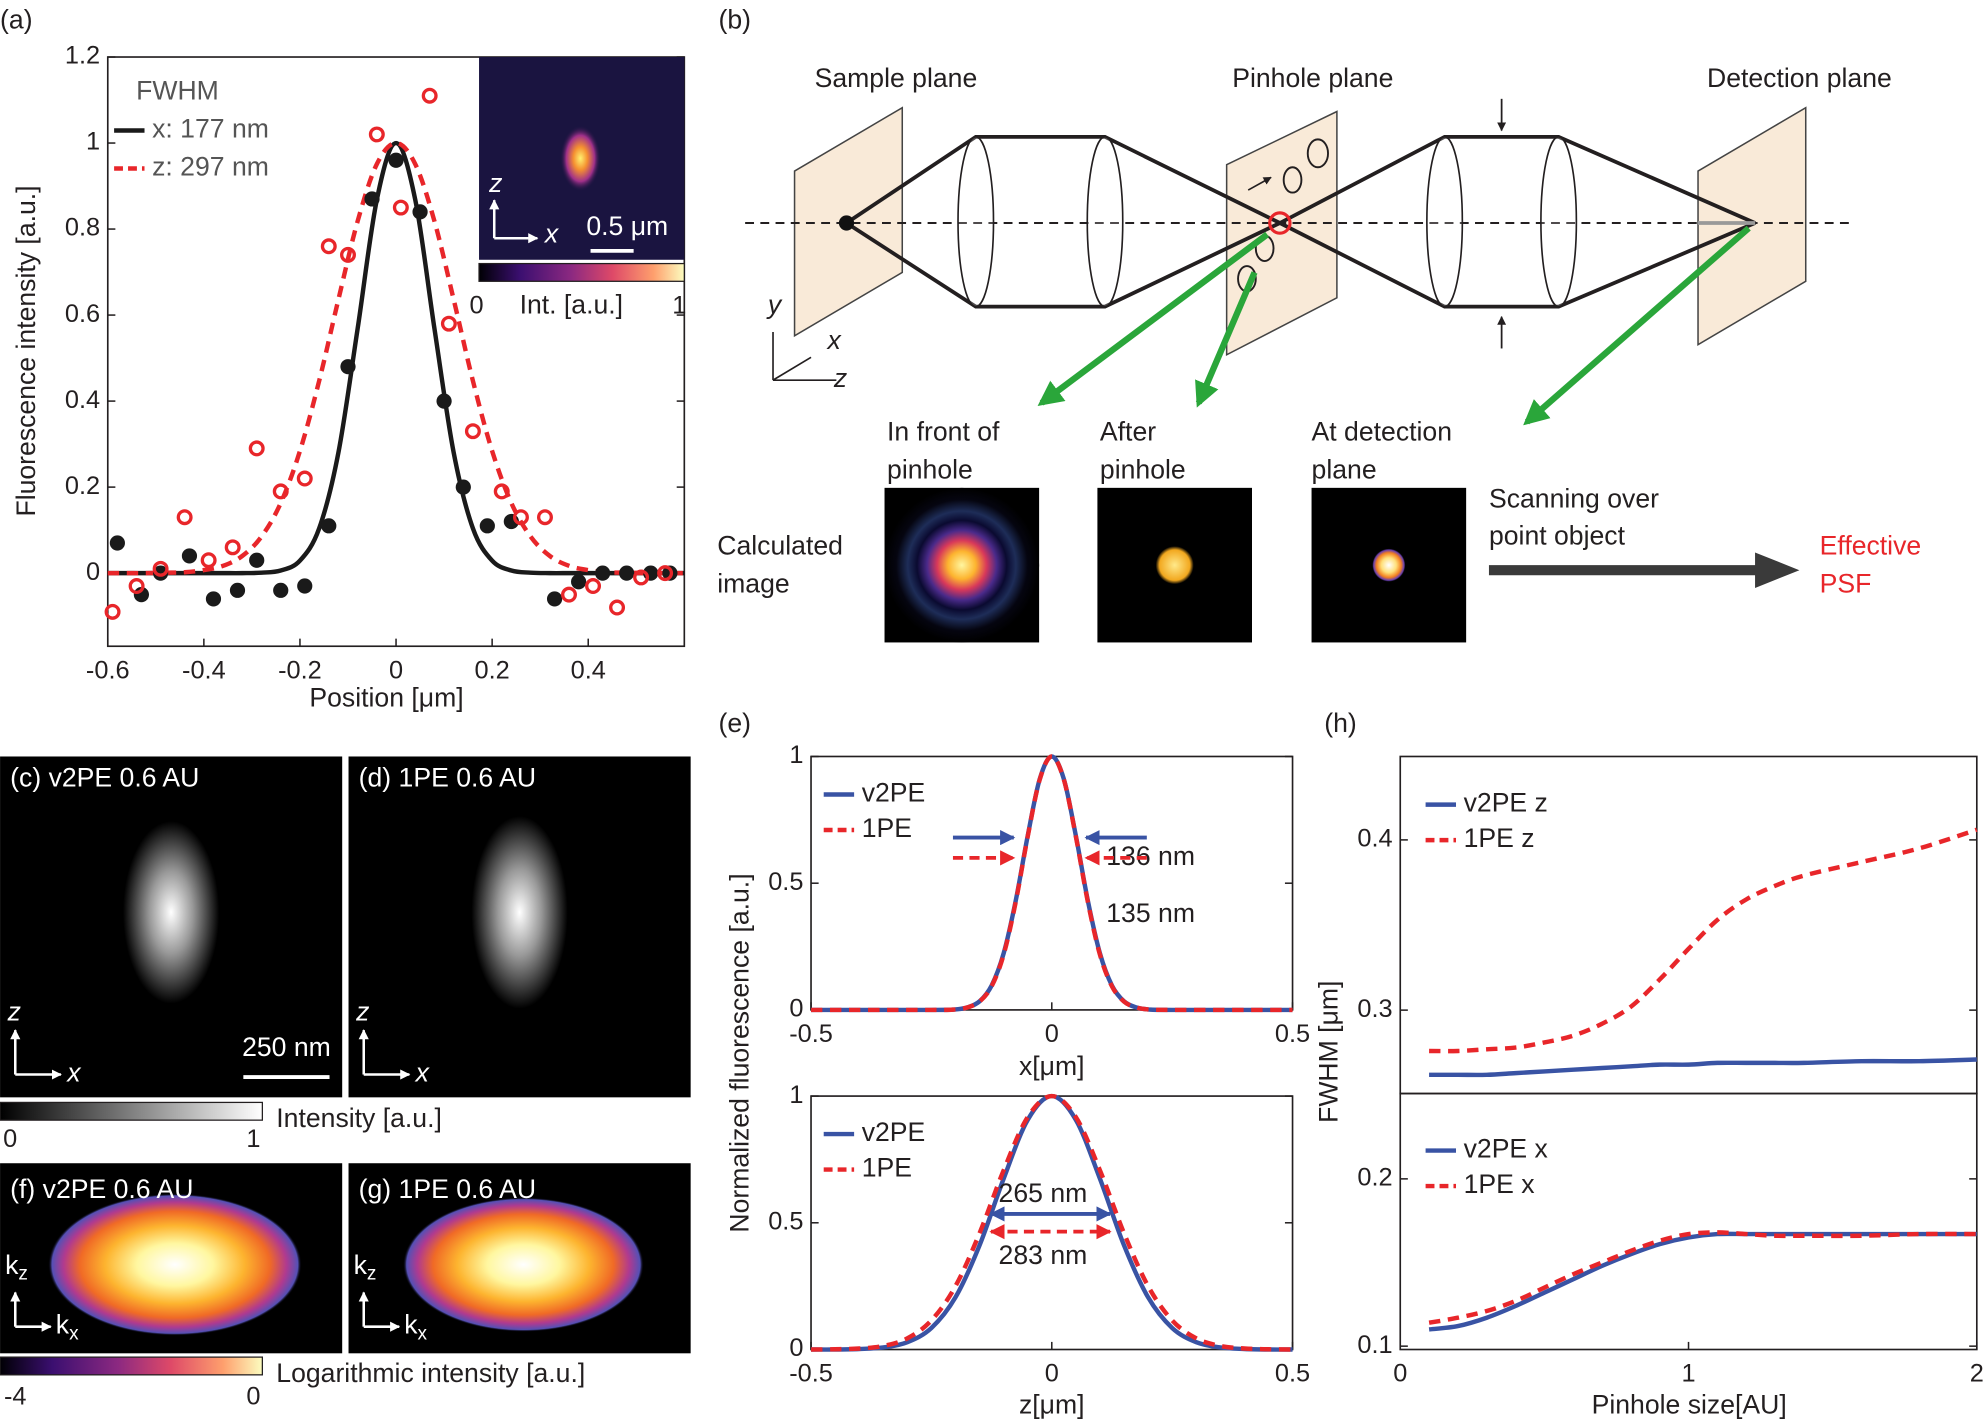 The image size is (1987, 1423). What do you see at coordinates (1394, 325) in the screenshot?
I see `green-arrows` at bounding box center [1394, 325].